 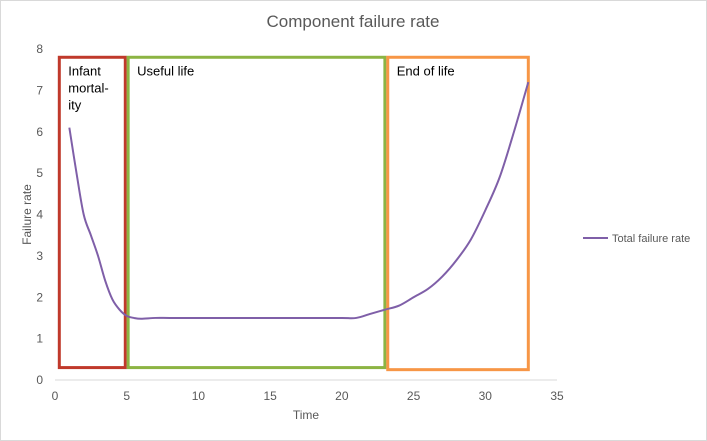 I want to click on y-tick-labels: 0 1 2 3 4 5 6 7 8, so click(x=39, y=214).